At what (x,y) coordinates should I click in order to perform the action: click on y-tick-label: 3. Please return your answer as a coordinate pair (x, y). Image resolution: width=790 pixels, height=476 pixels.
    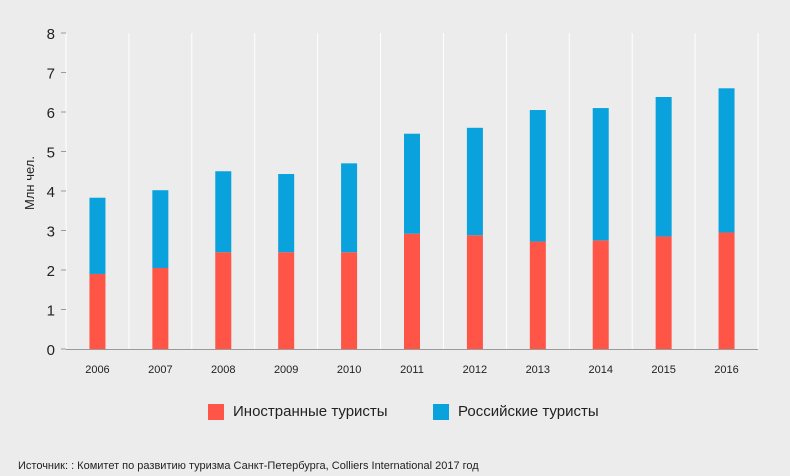
    Looking at the image, I should click on (51, 232).